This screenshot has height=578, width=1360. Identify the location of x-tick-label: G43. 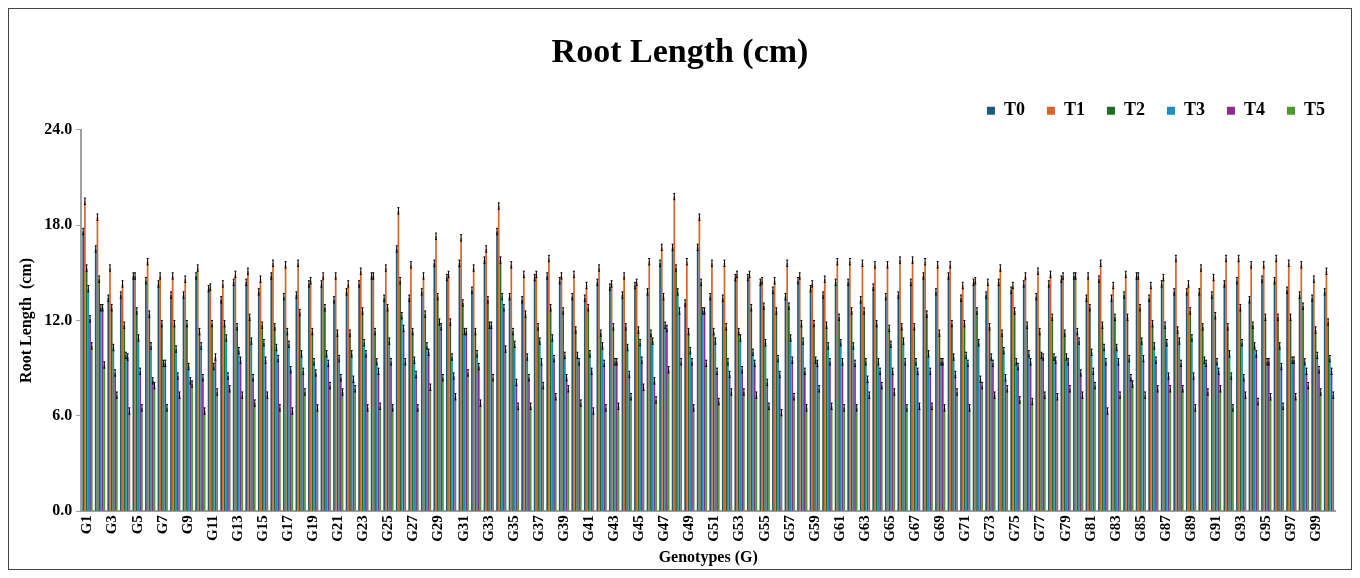
(613, 528).